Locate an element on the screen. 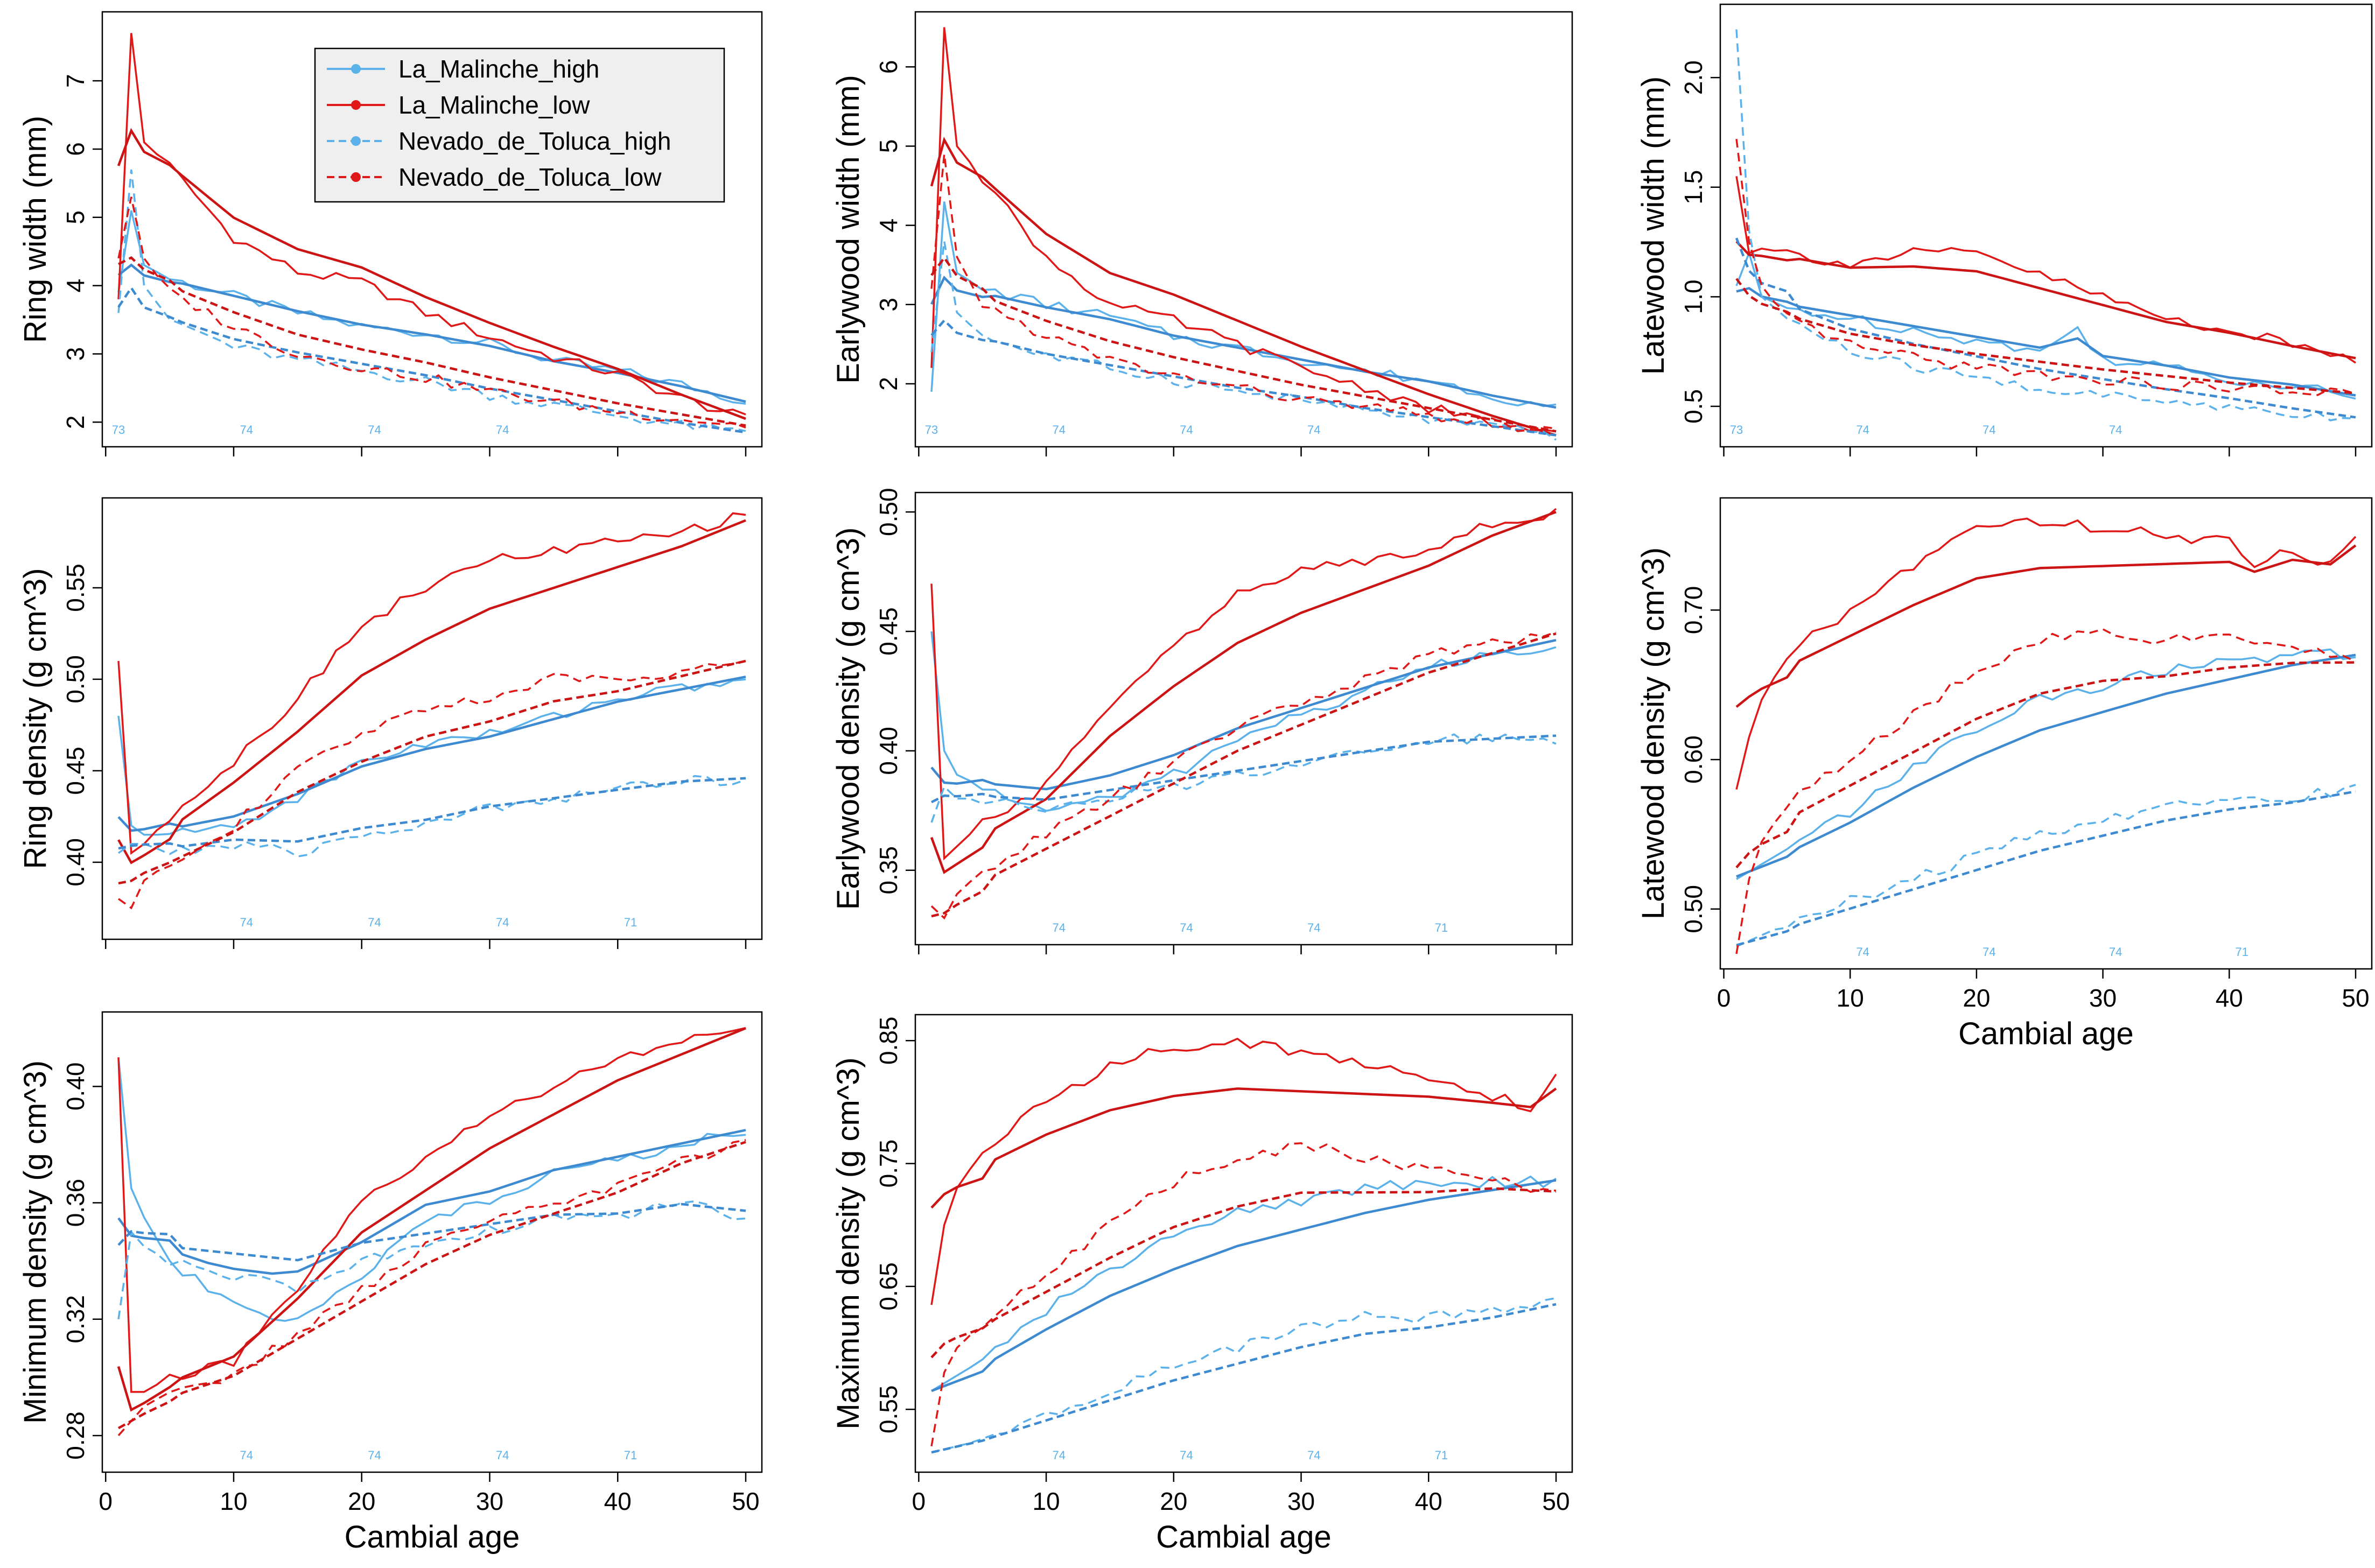 This screenshot has width=2375, height=1568. y-axis-label: Ring width (mm) is located at coordinates (36, 229).